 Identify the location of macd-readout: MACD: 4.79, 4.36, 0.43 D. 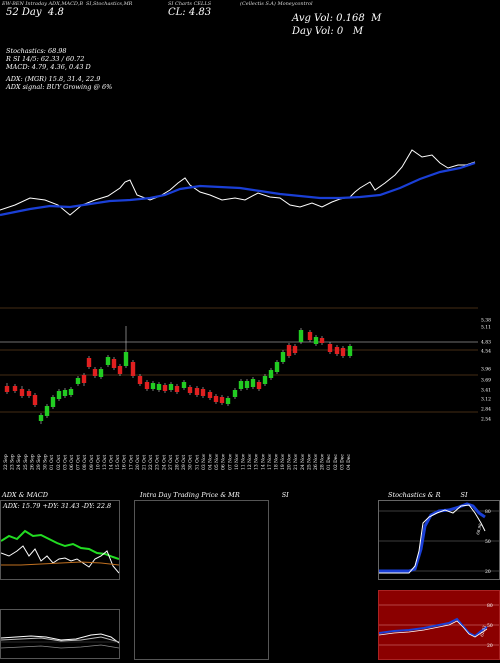
(48, 67).